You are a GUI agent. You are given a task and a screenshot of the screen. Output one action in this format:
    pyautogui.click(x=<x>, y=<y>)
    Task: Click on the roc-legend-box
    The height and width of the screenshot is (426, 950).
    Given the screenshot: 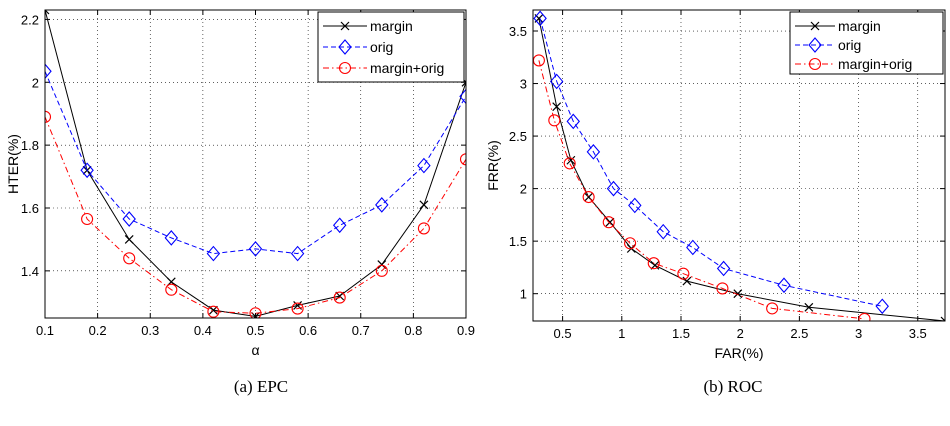 What is the action you would take?
    pyautogui.click(x=866, y=43)
    